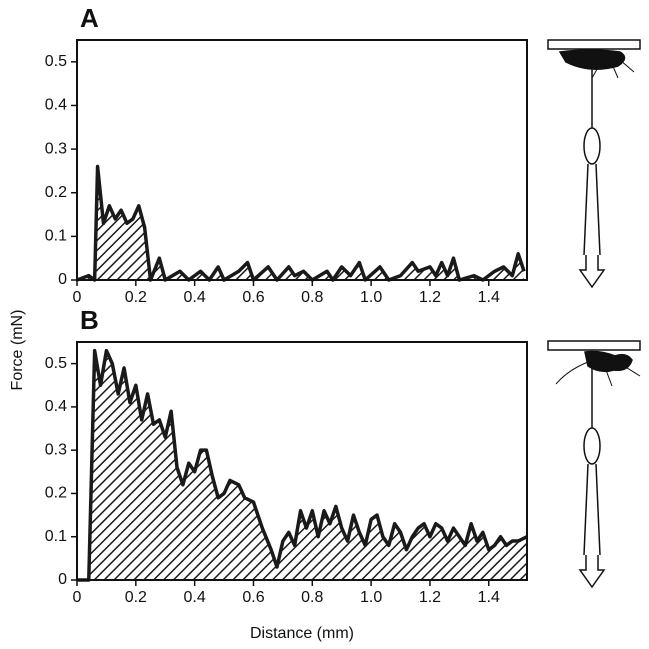 This screenshot has height=649, width=649. I want to click on panel-label: B, so click(89, 320).